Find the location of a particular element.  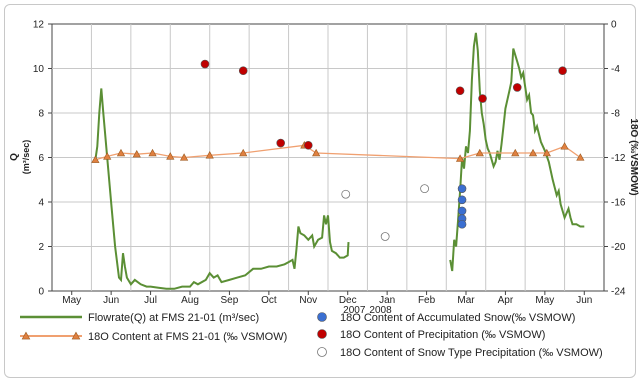

y-right-tick-label: -4 is located at coordinates (615, 69).